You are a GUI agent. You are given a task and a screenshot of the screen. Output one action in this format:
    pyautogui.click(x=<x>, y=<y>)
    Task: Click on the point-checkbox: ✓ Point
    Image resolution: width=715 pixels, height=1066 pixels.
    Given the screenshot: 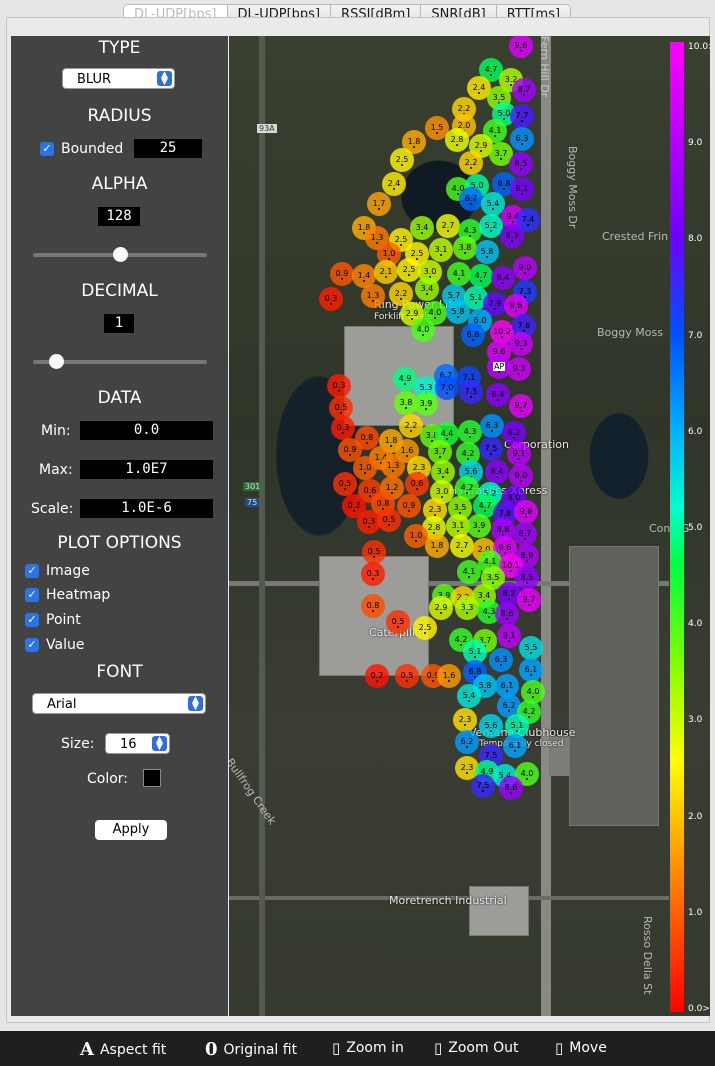 What is the action you would take?
    pyautogui.click(x=53, y=620)
    